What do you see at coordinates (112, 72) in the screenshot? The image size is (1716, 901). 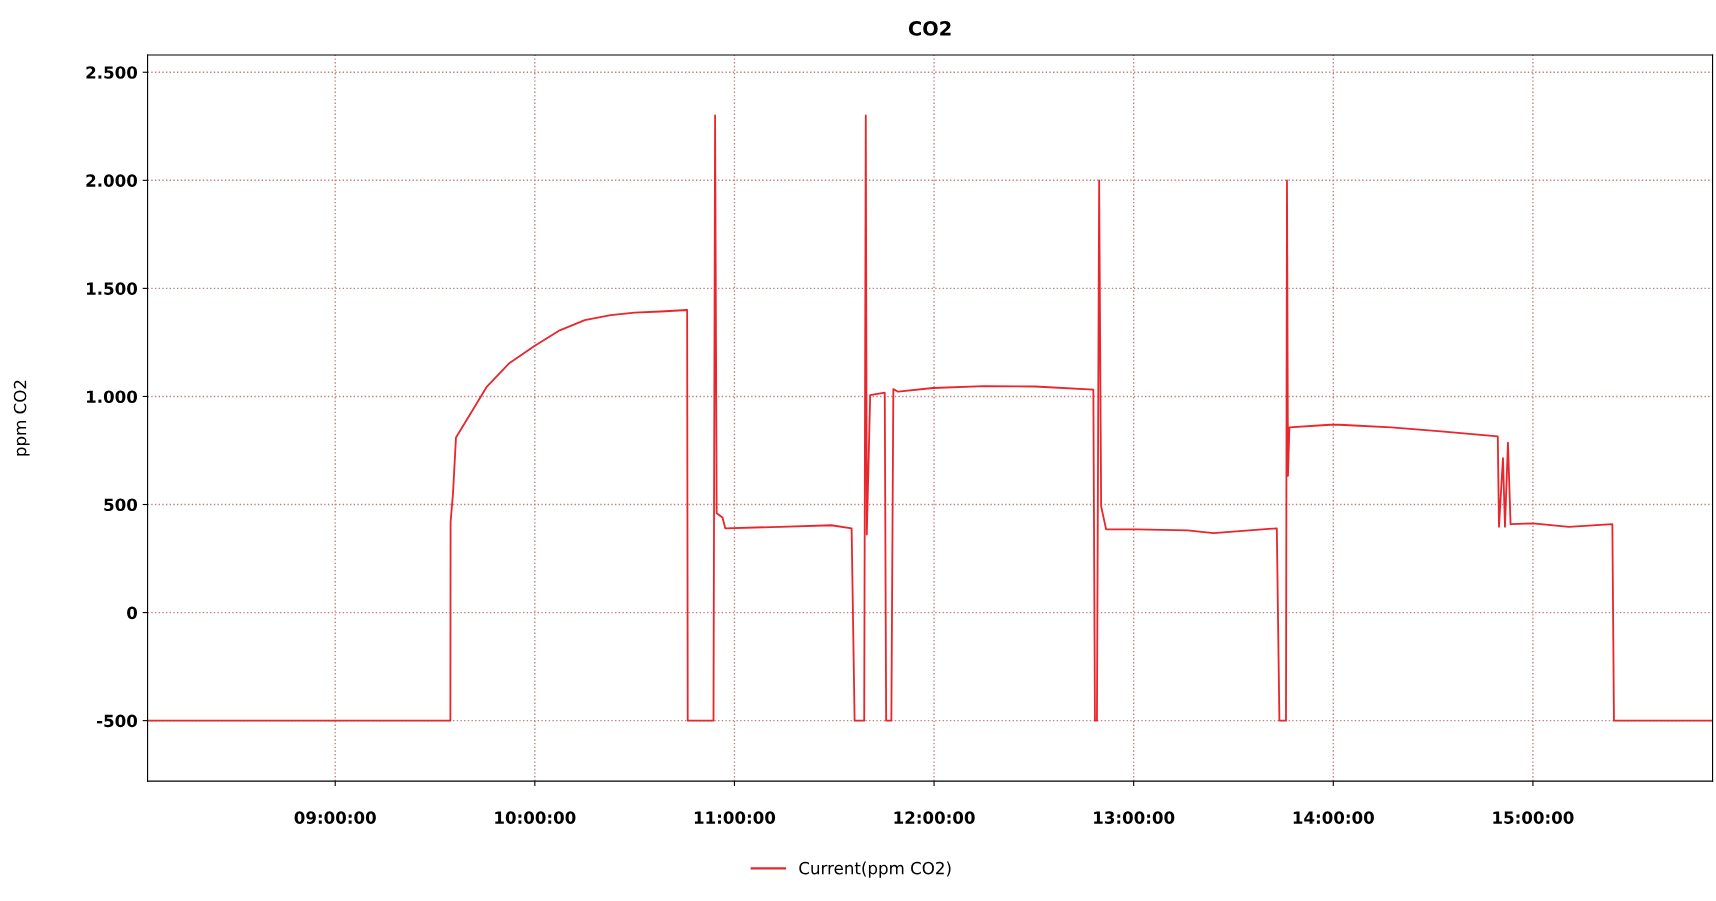 I see `y-tick-label: 2.500` at bounding box center [112, 72].